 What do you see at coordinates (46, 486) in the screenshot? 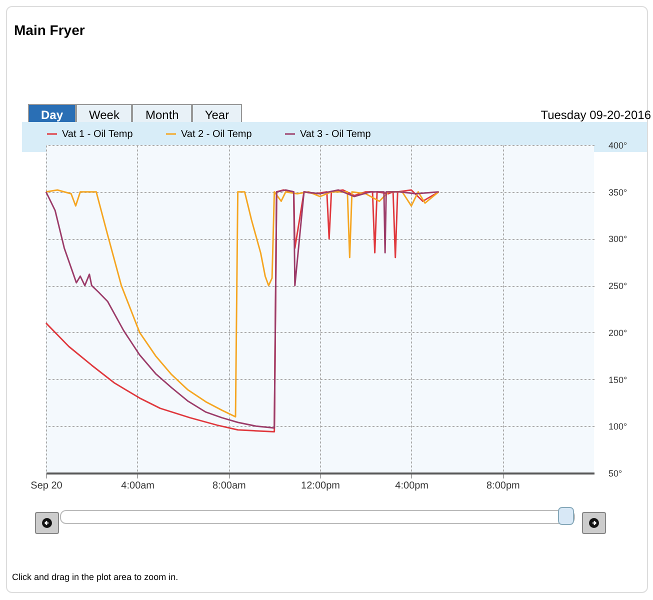
I see `x-tick-label: Sep 20` at bounding box center [46, 486].